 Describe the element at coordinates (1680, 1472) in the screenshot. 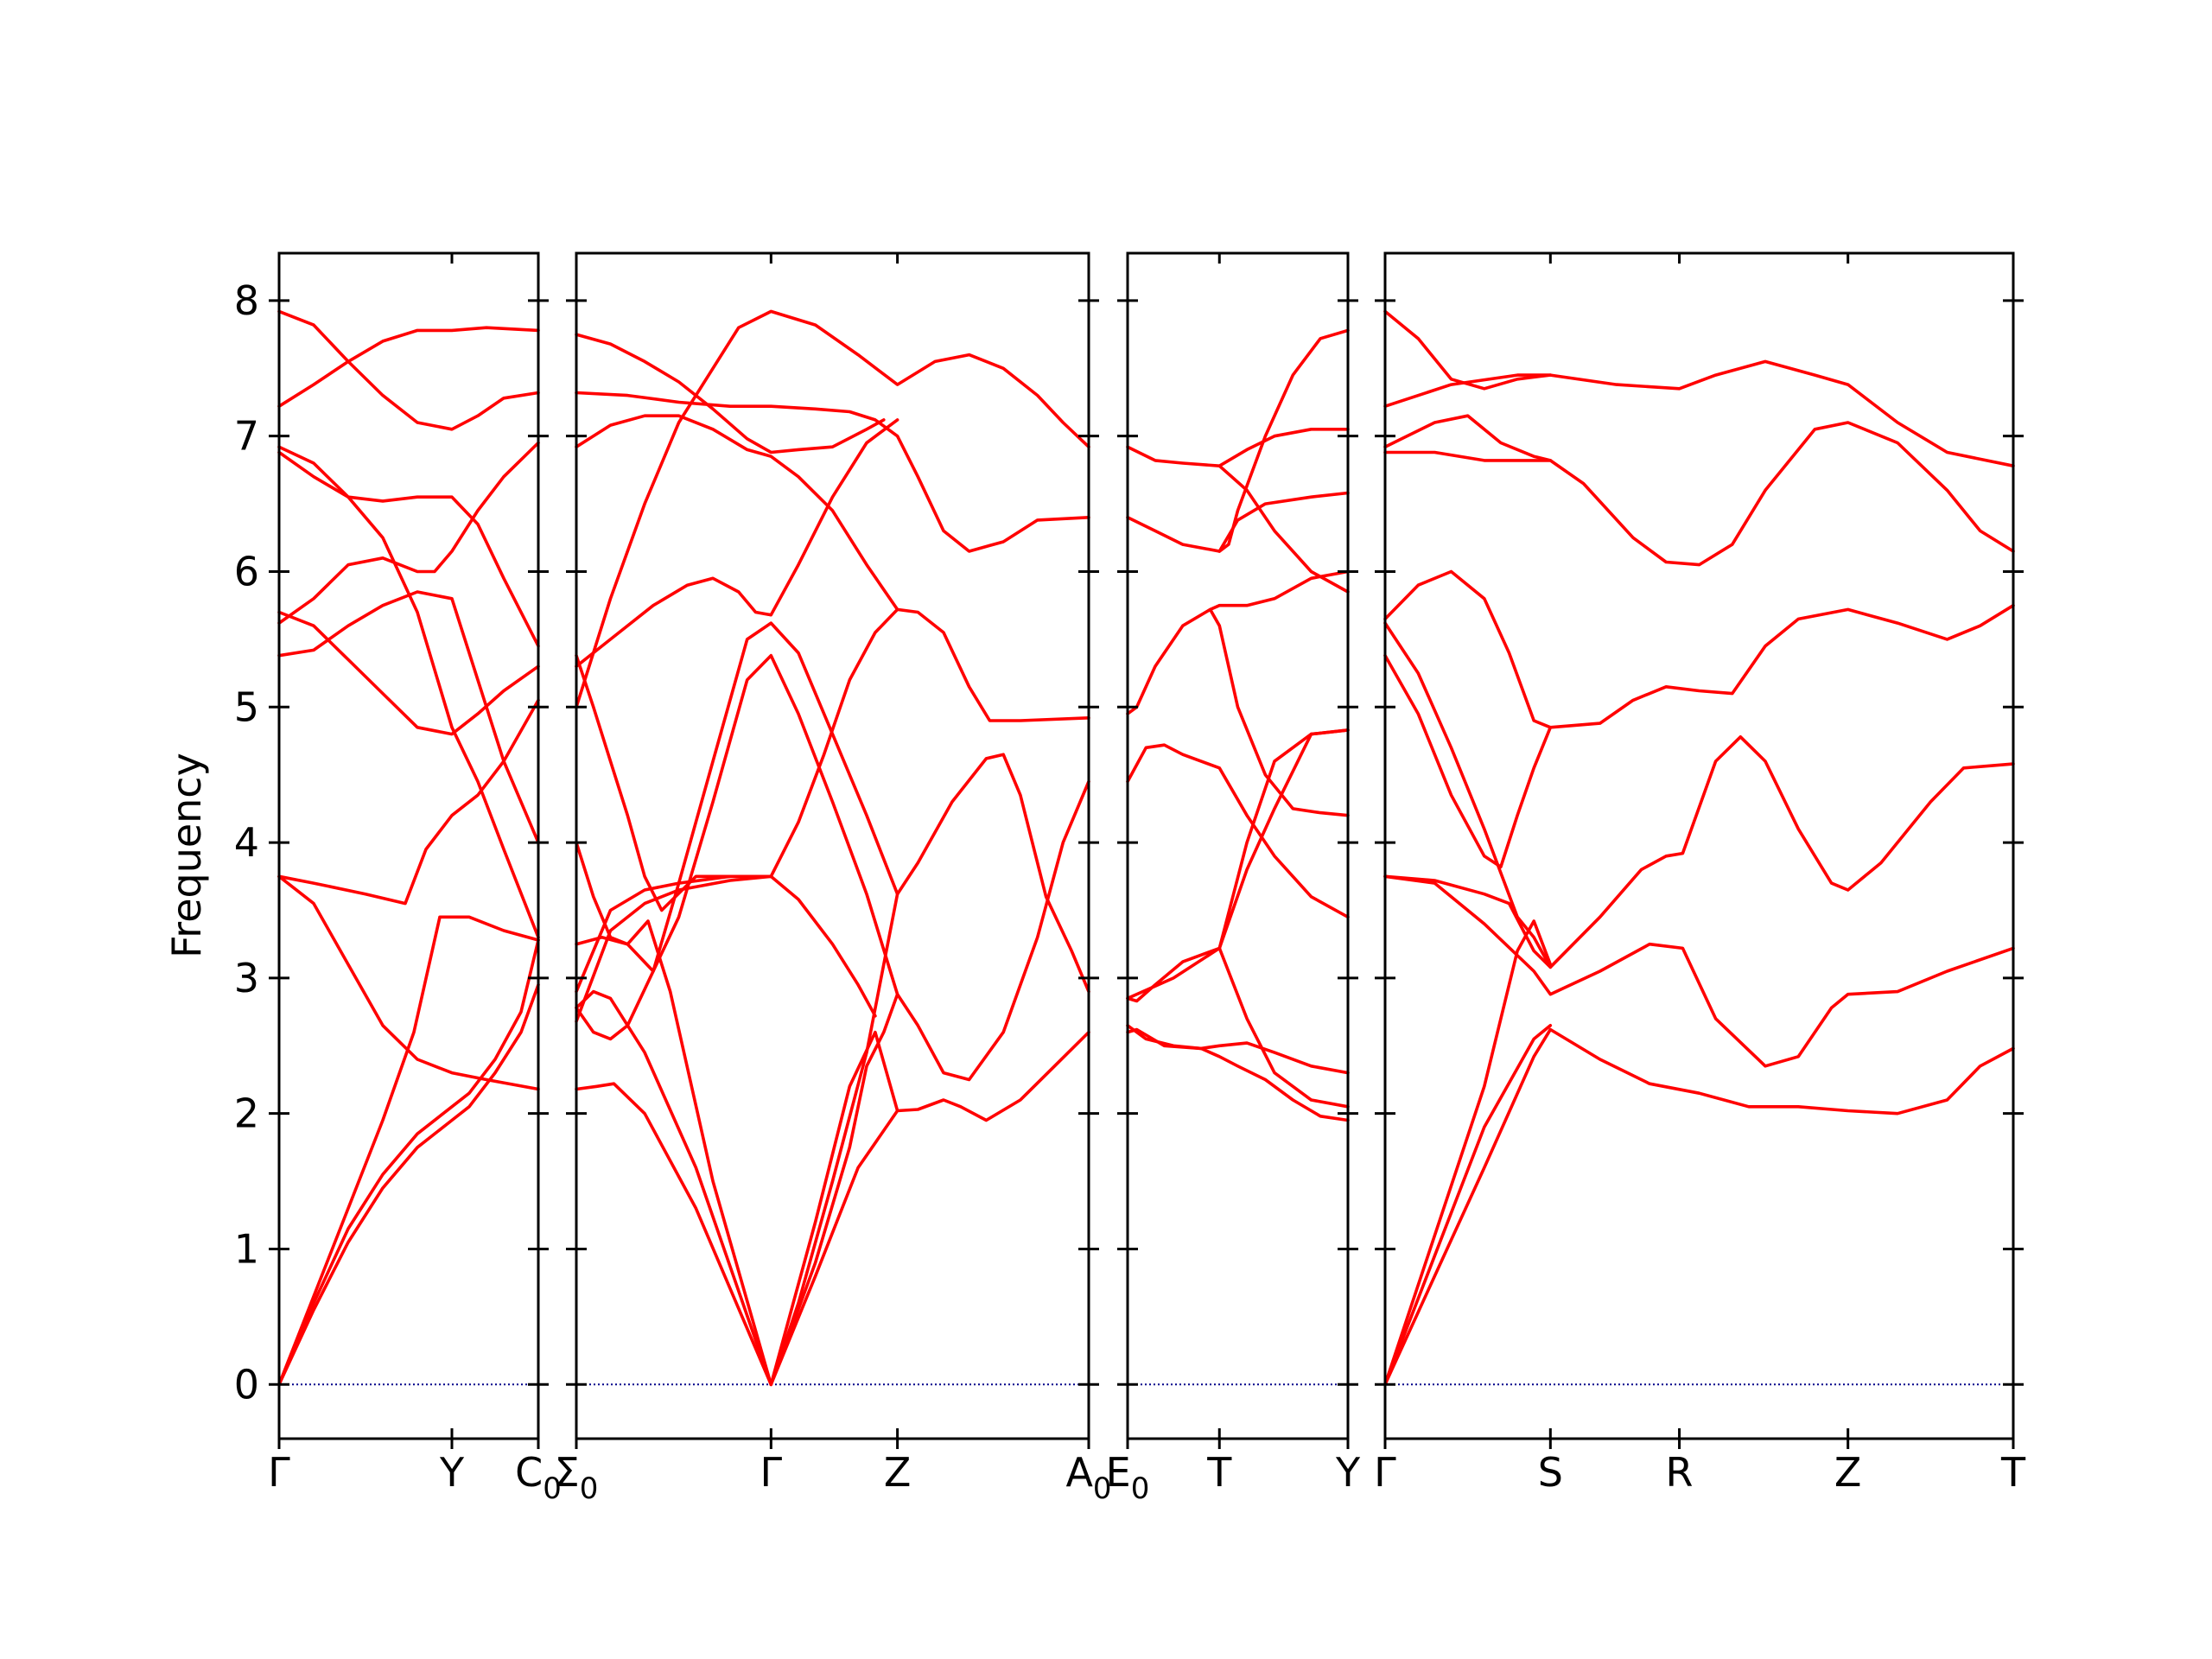

I see `x-tick-label: R` at that location.